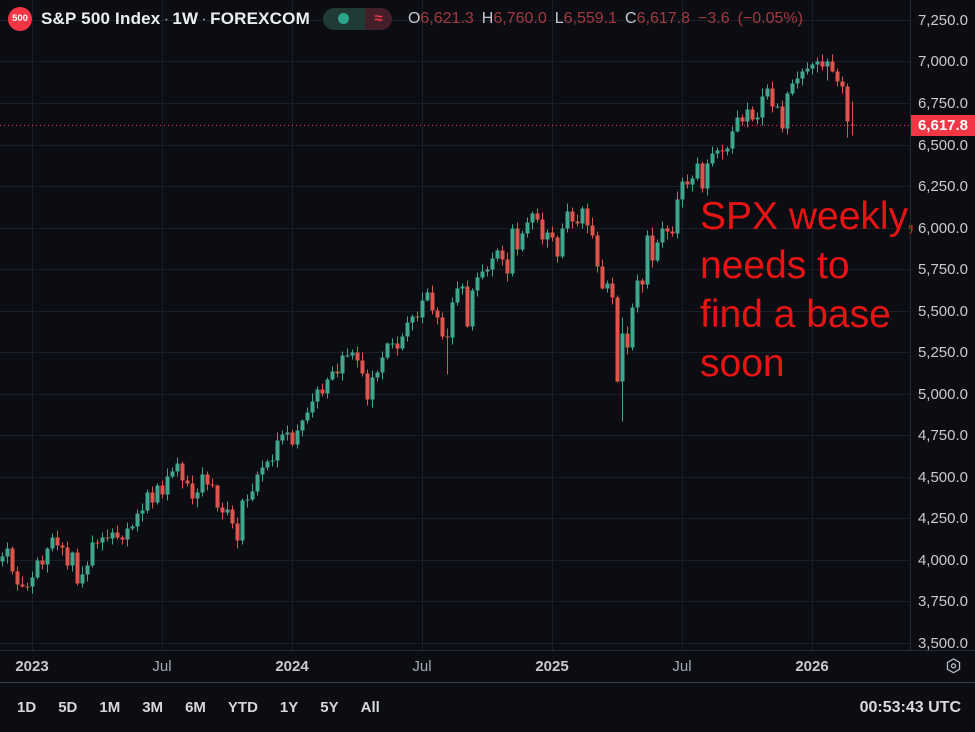  Describe the element at coordinates (942, 145) in the screenshot. I see `price-axis-label: 6,500.0` at that location.